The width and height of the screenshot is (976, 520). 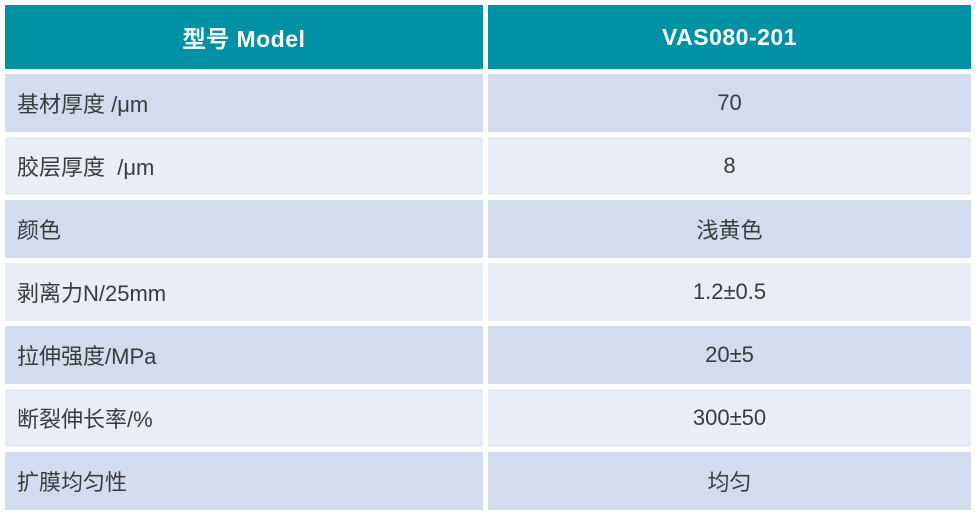 I want to click on table-row: 胶层厚度 /μm 8, so click(x=488, y=166).